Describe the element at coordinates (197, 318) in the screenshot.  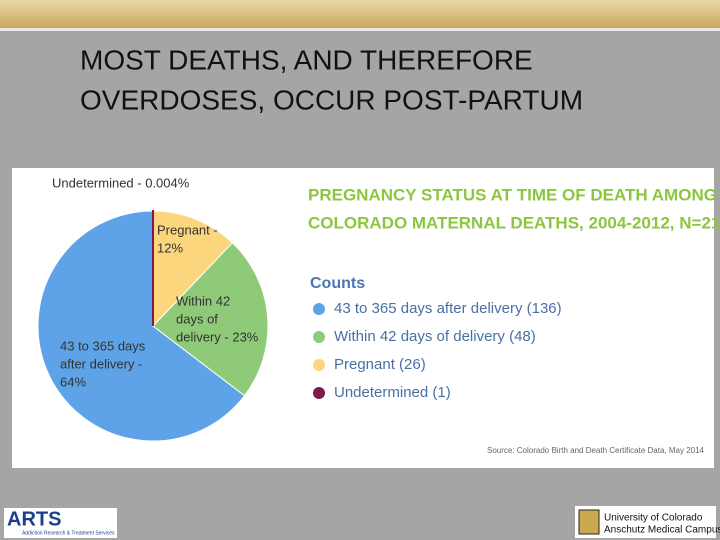
I see `slice-label: days of` at that location.